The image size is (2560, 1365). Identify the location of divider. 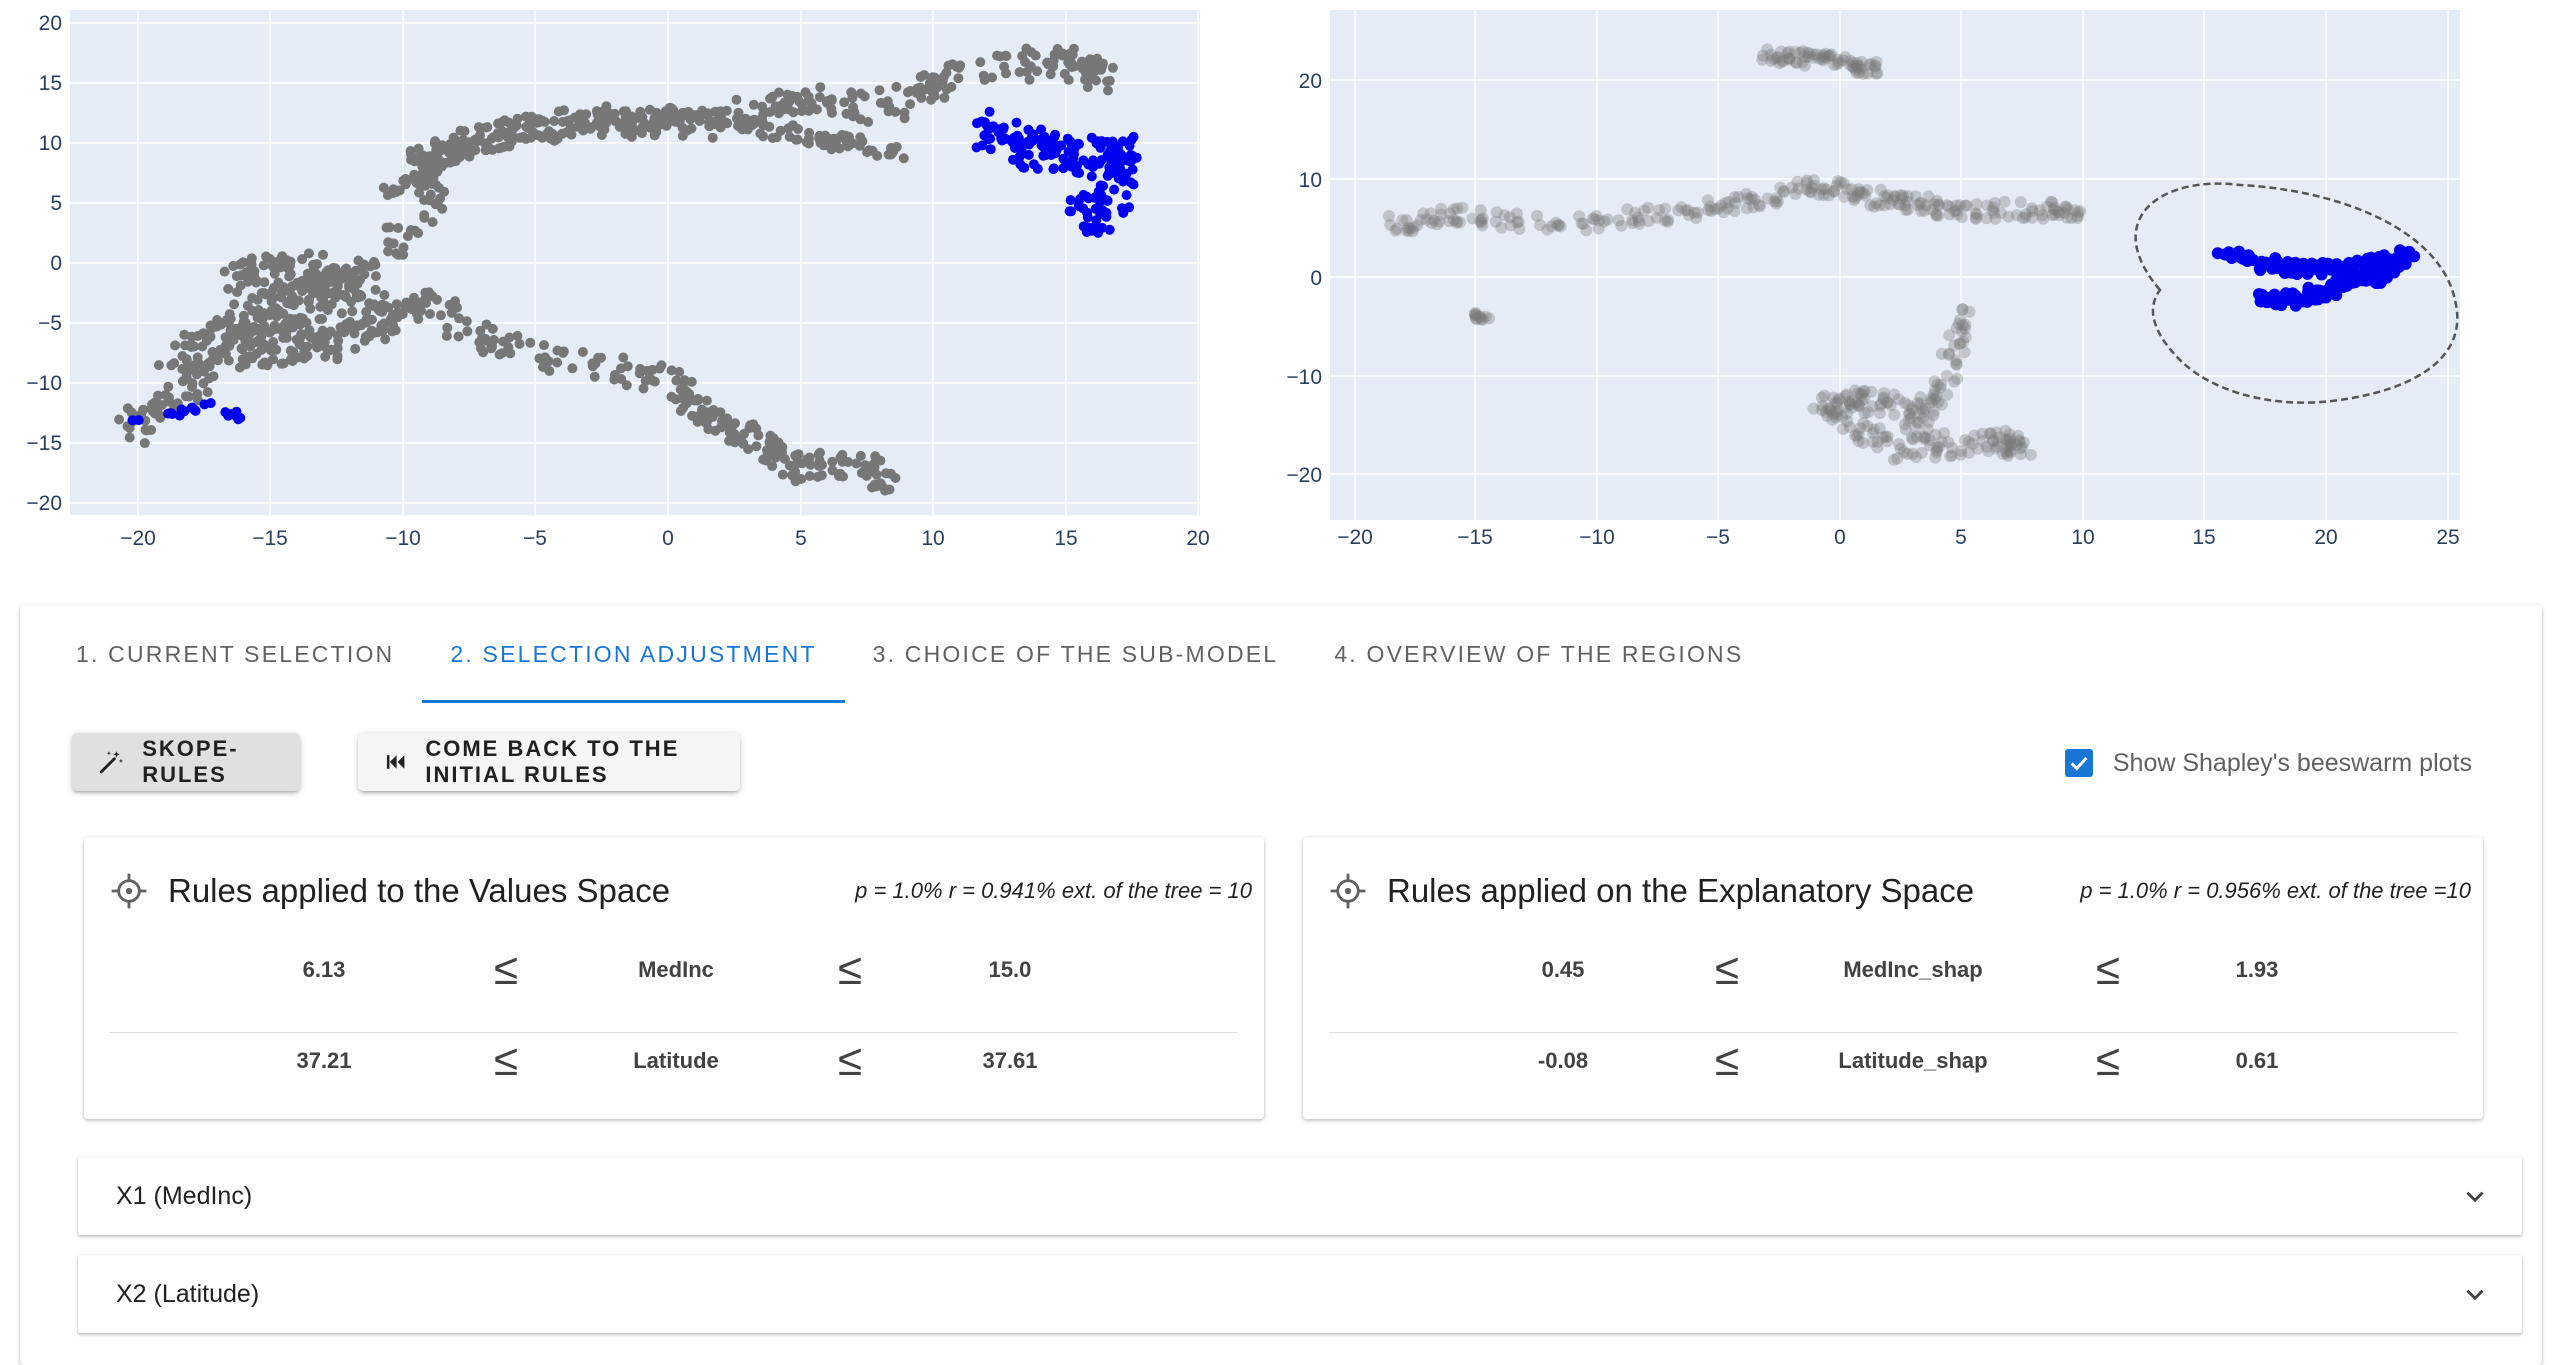
(1893, 1032).